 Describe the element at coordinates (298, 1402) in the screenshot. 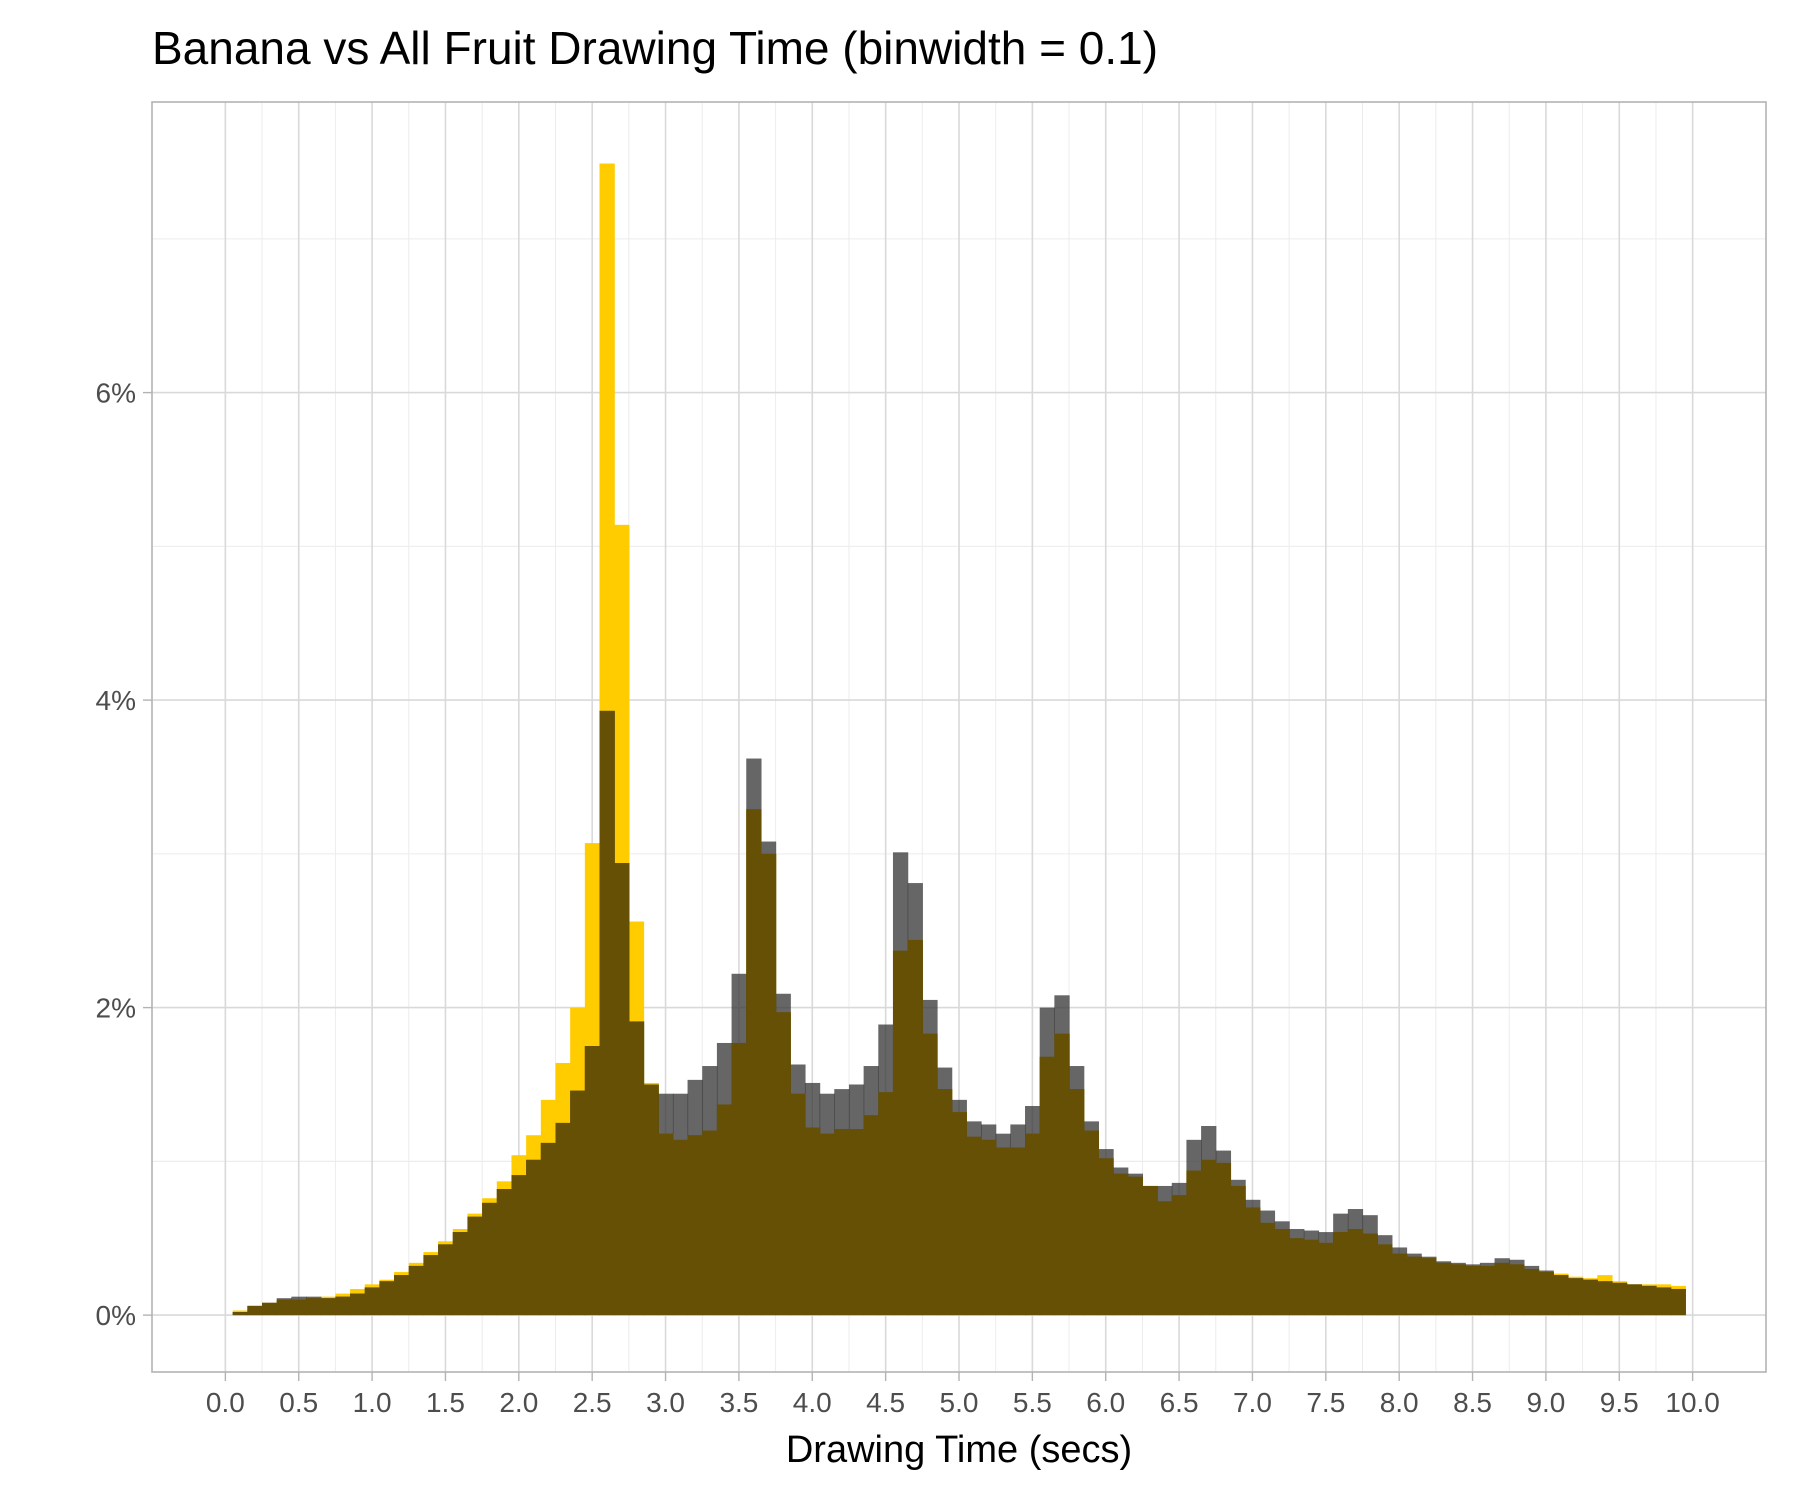

I see `x-tick-label: 0.5` at that location.